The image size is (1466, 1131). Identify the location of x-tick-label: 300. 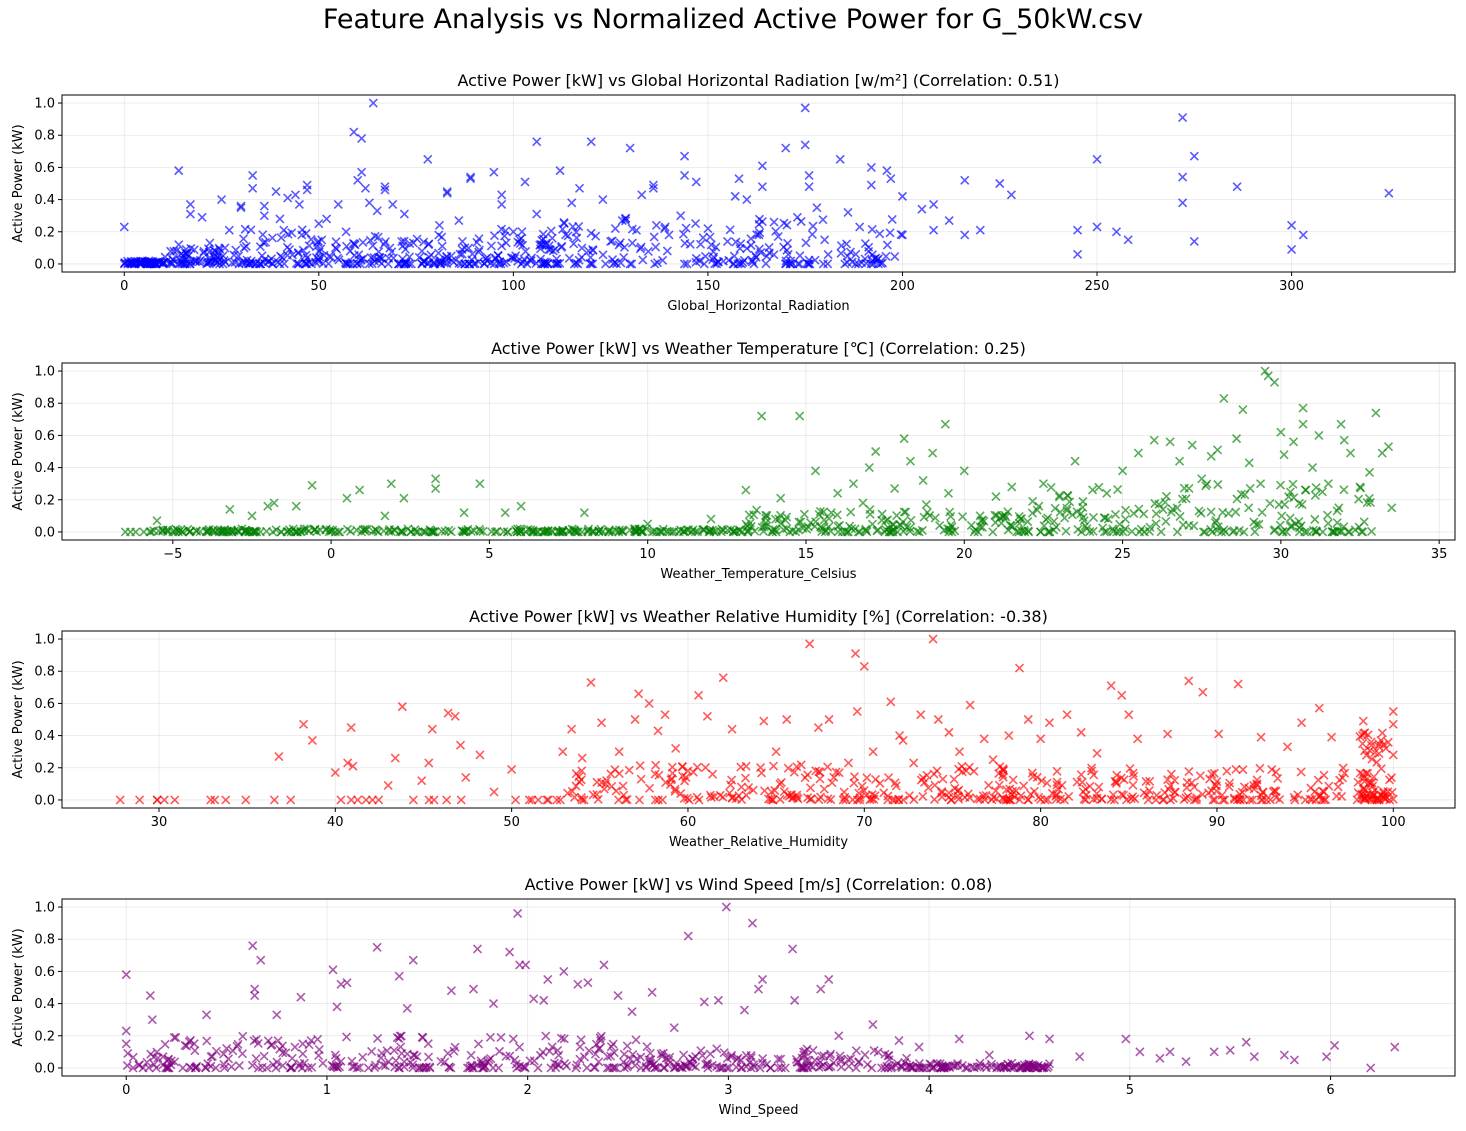
(1291, 286).